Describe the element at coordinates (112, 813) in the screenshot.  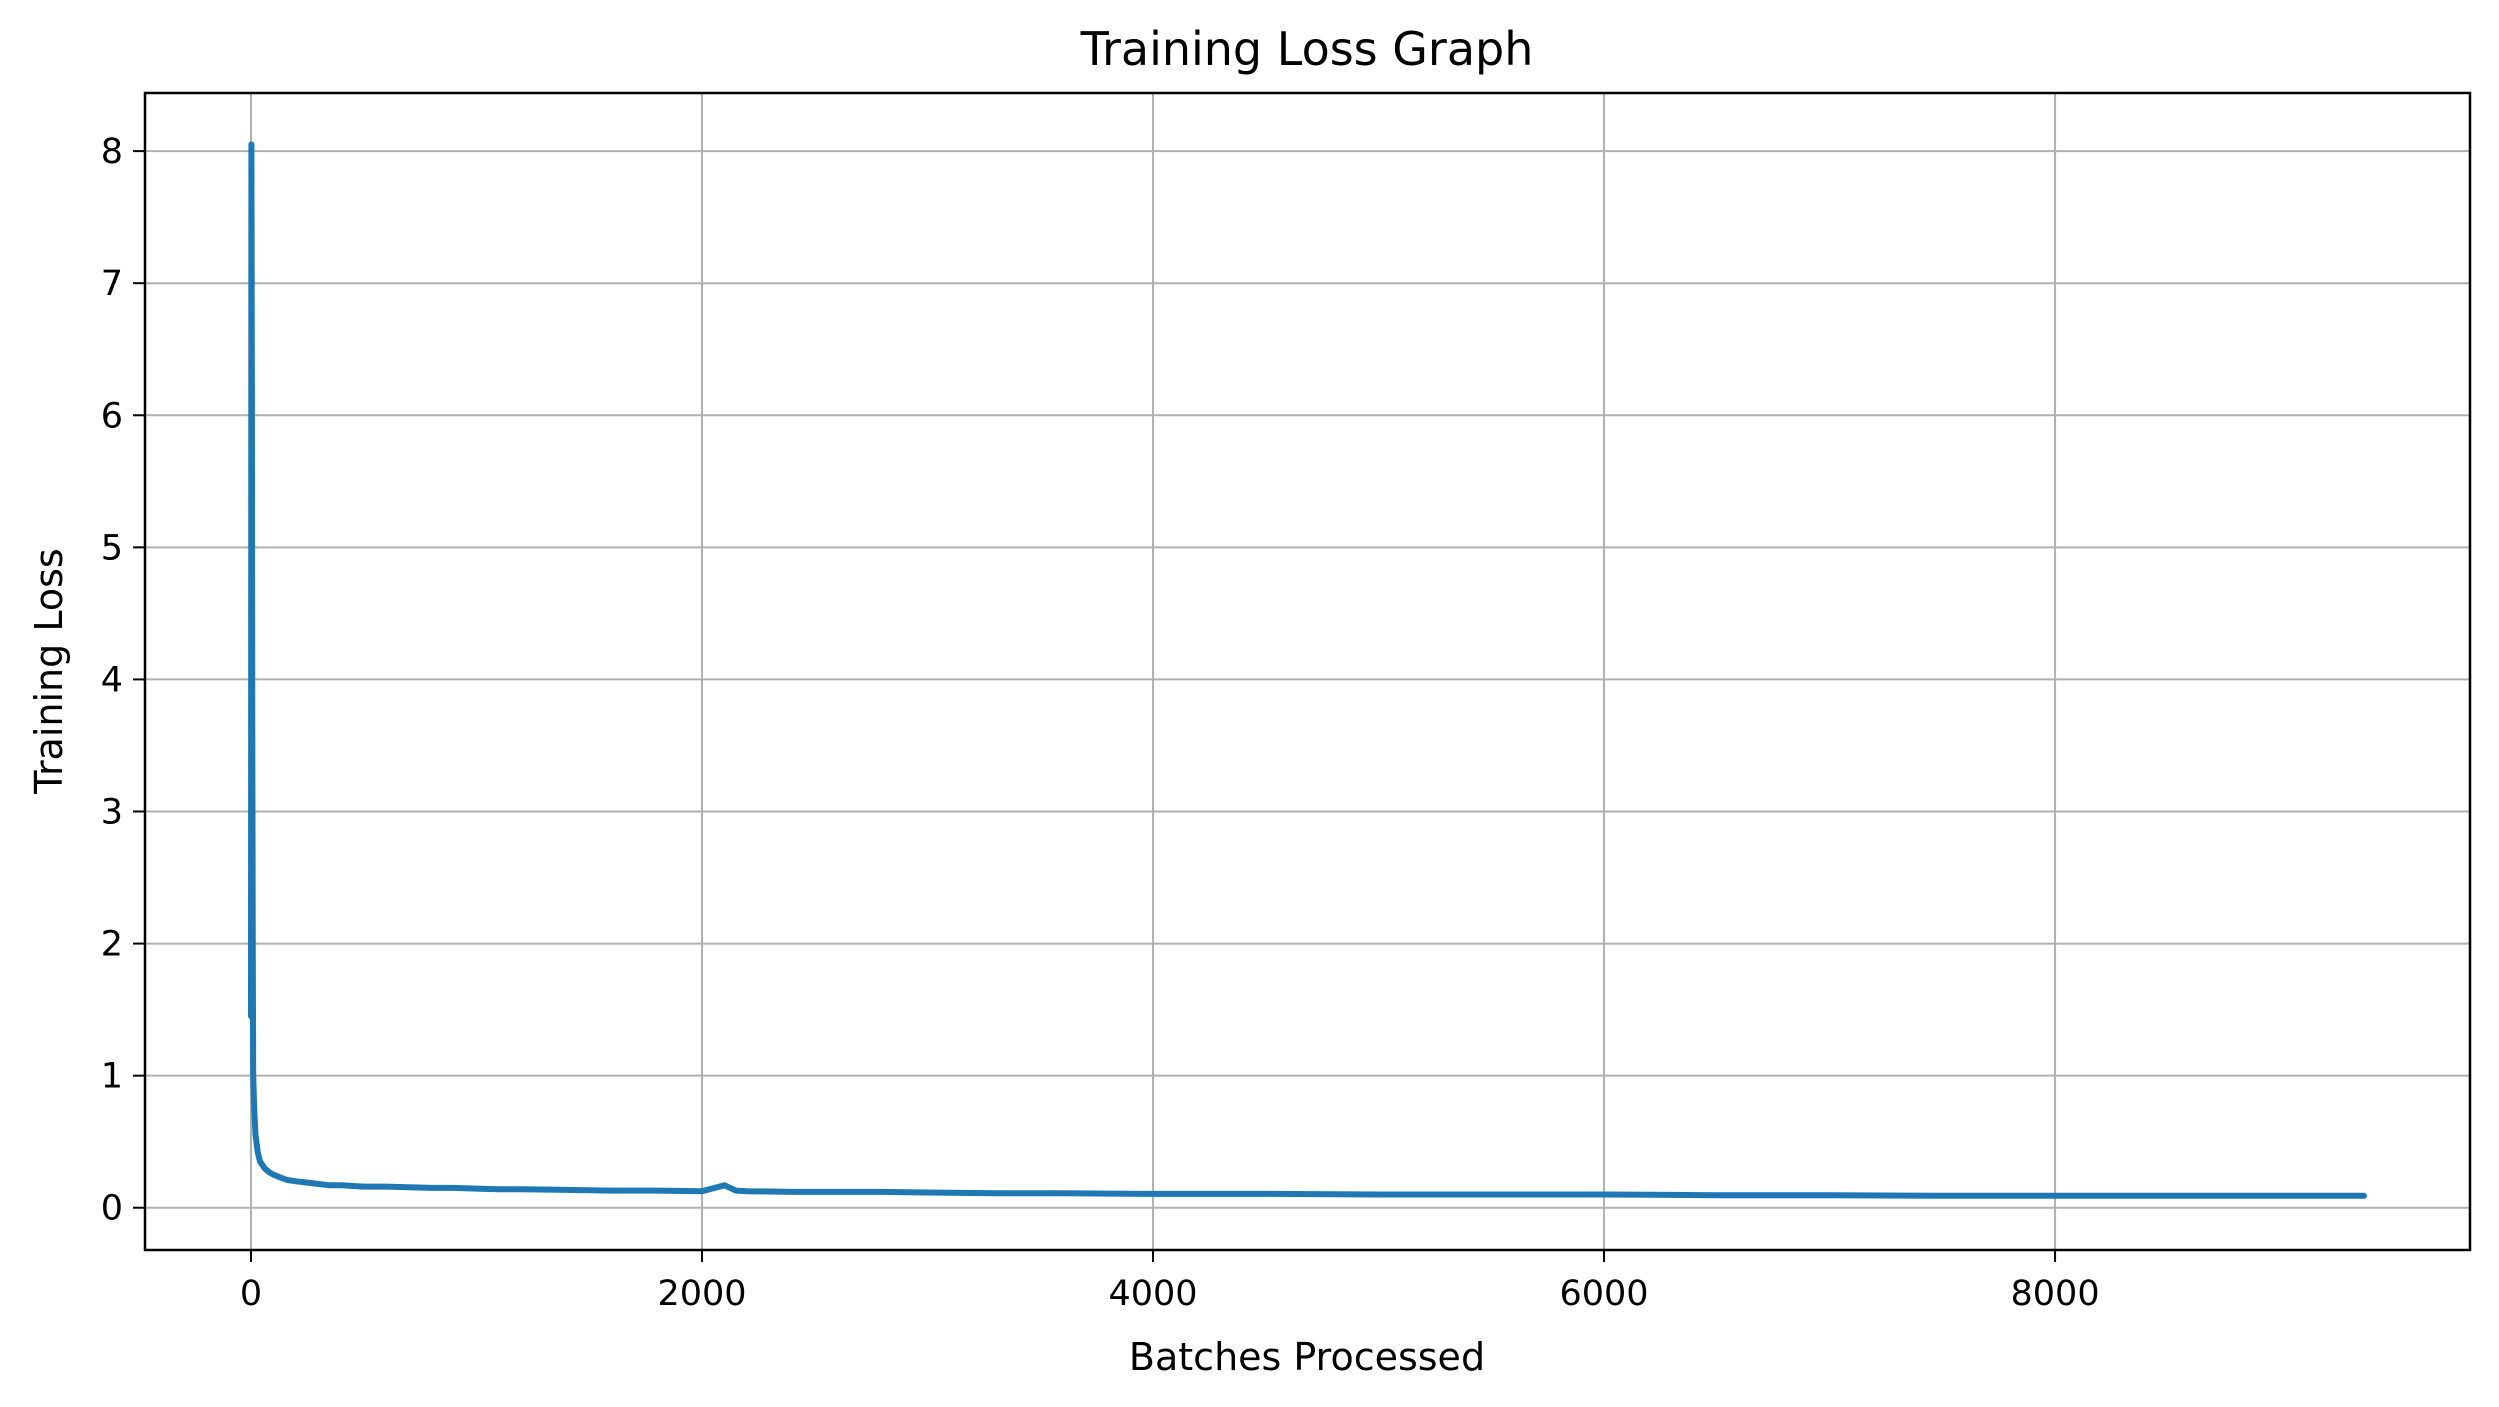
I see `y-tick-label: 3` at that location.